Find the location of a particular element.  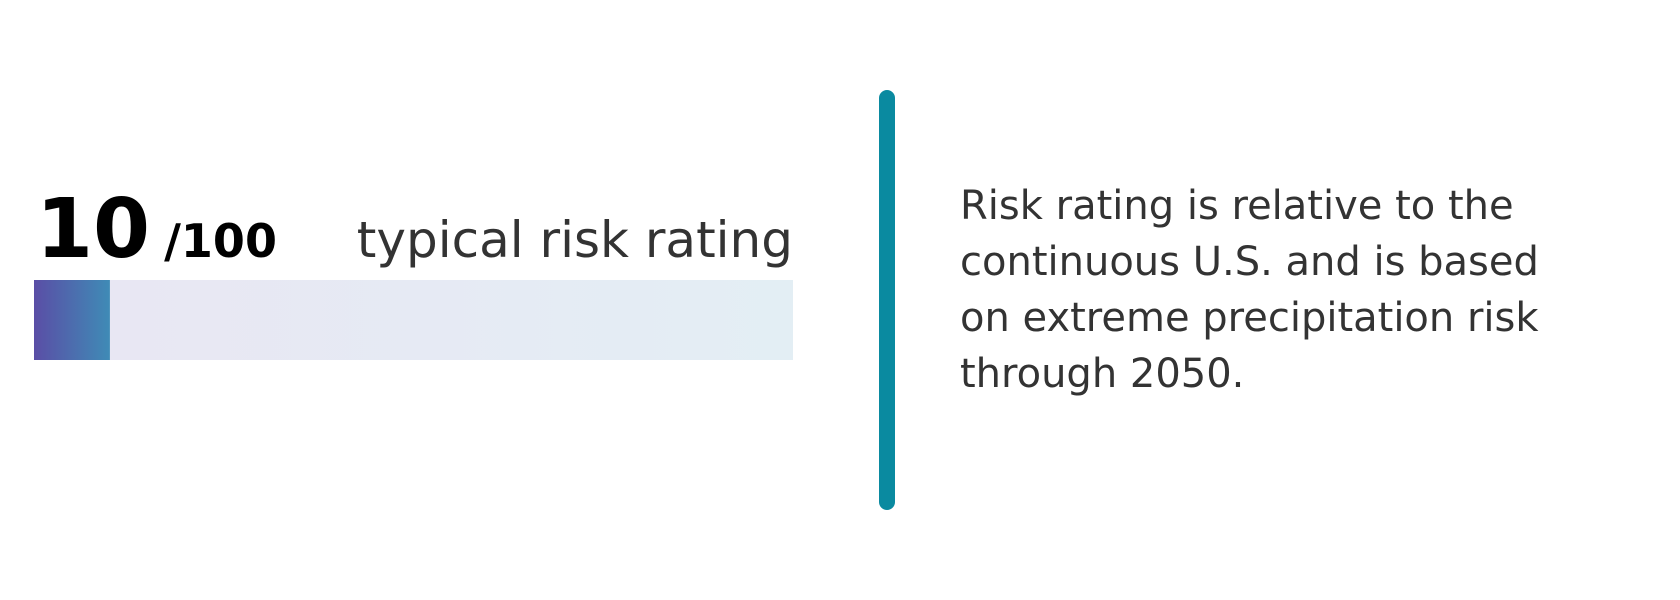

score-max: /100 is located at coordinates (220, 241).